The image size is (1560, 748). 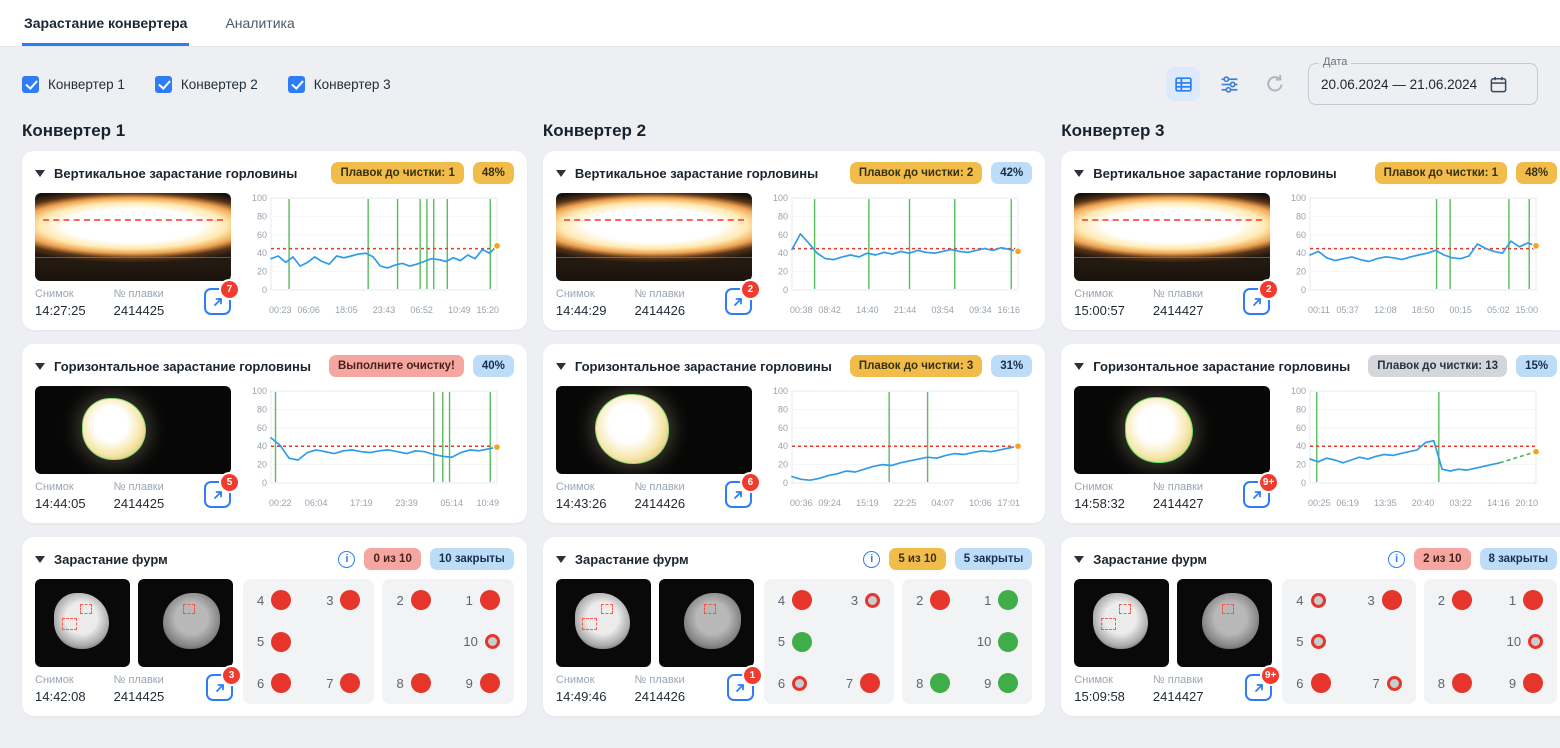 I want to click on tuyere-indicator: 6, so click(x=793, y=683).